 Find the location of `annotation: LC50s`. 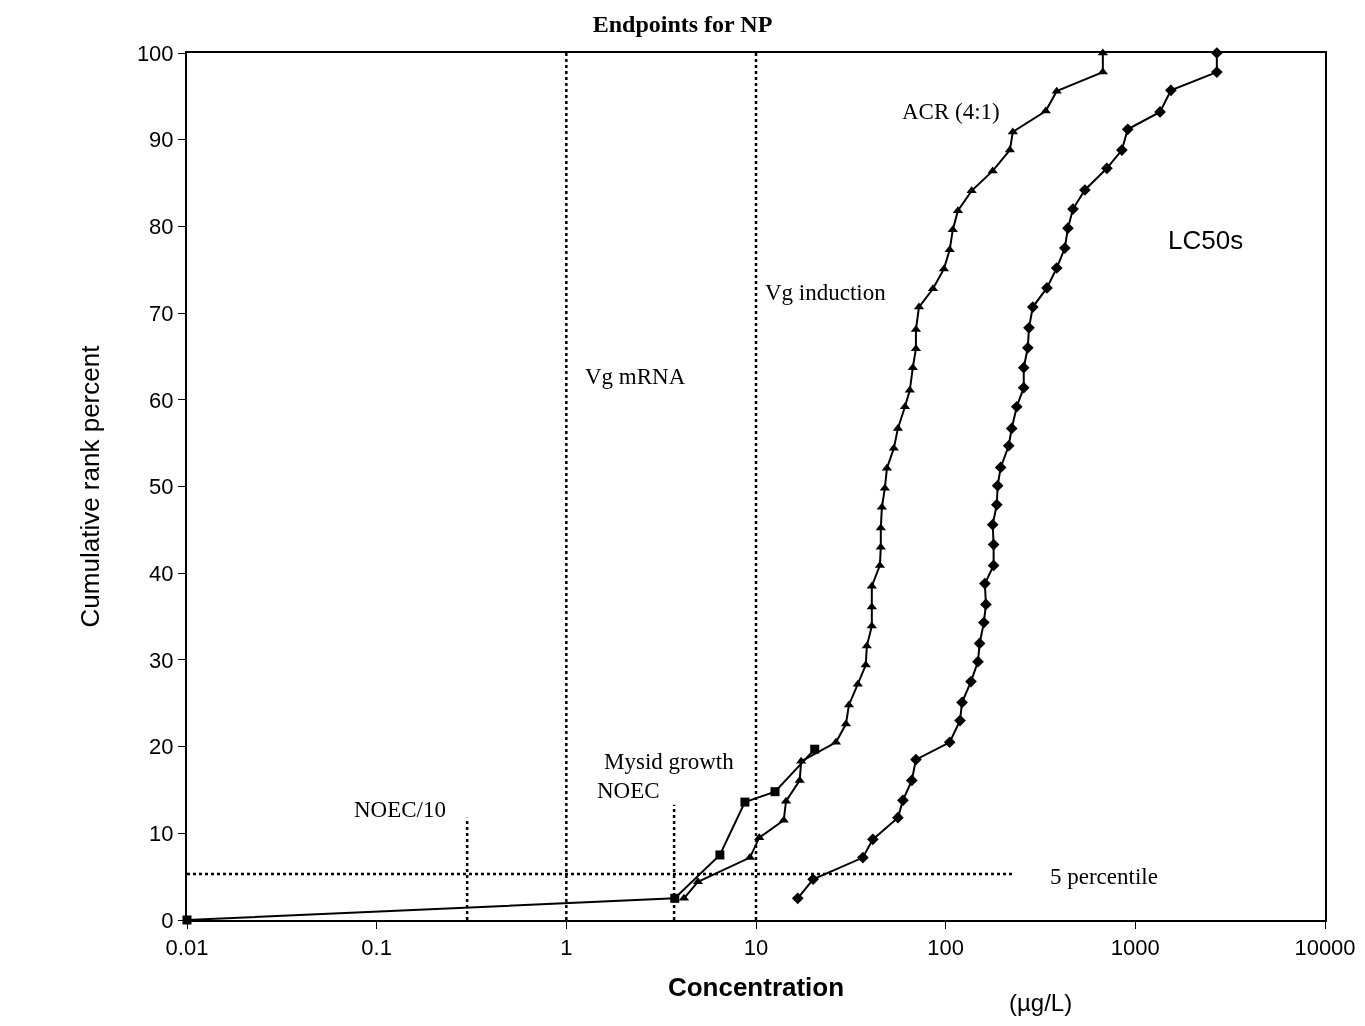

annotation: LC50s is located at coordinates (1206, 240).